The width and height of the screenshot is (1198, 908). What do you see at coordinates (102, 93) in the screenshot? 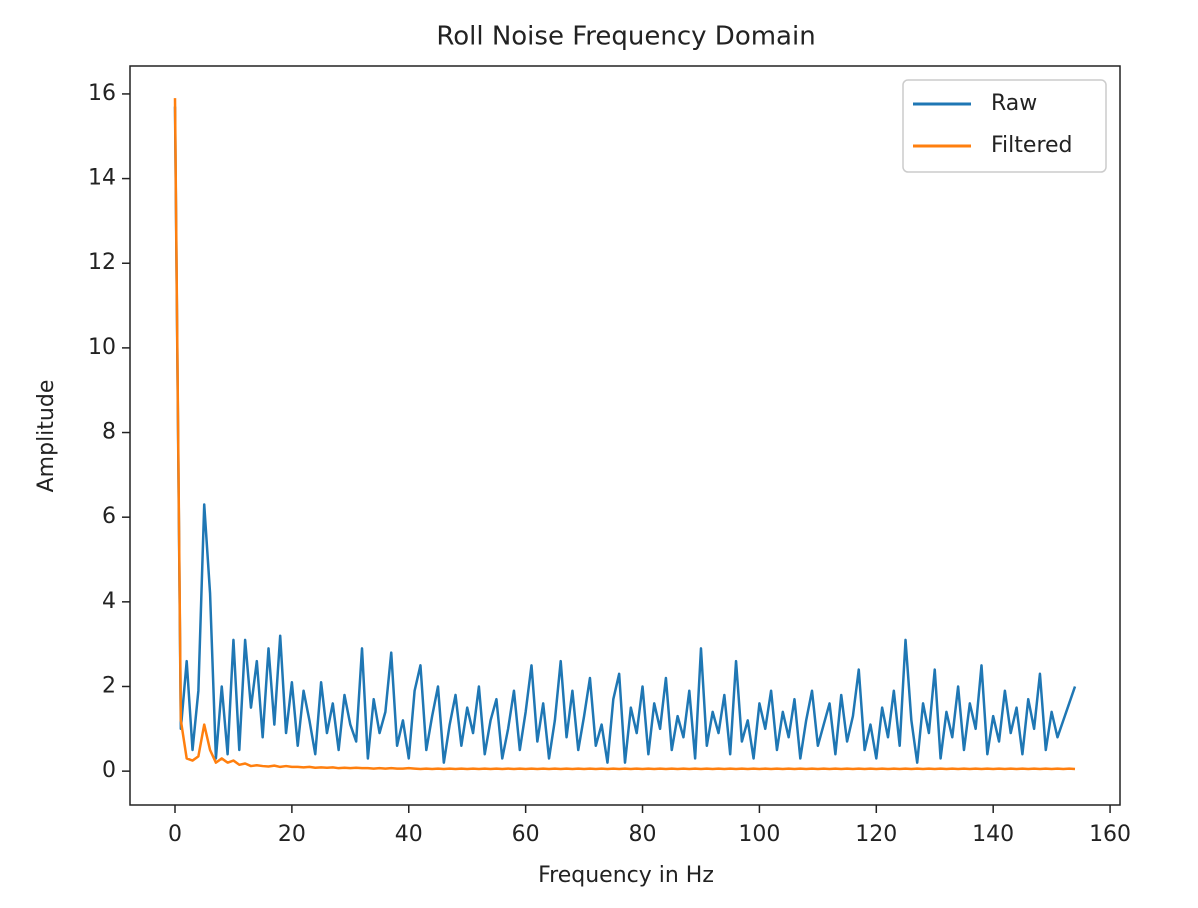
I see `y-tick-label: 16` at bounding box center [102, 93].